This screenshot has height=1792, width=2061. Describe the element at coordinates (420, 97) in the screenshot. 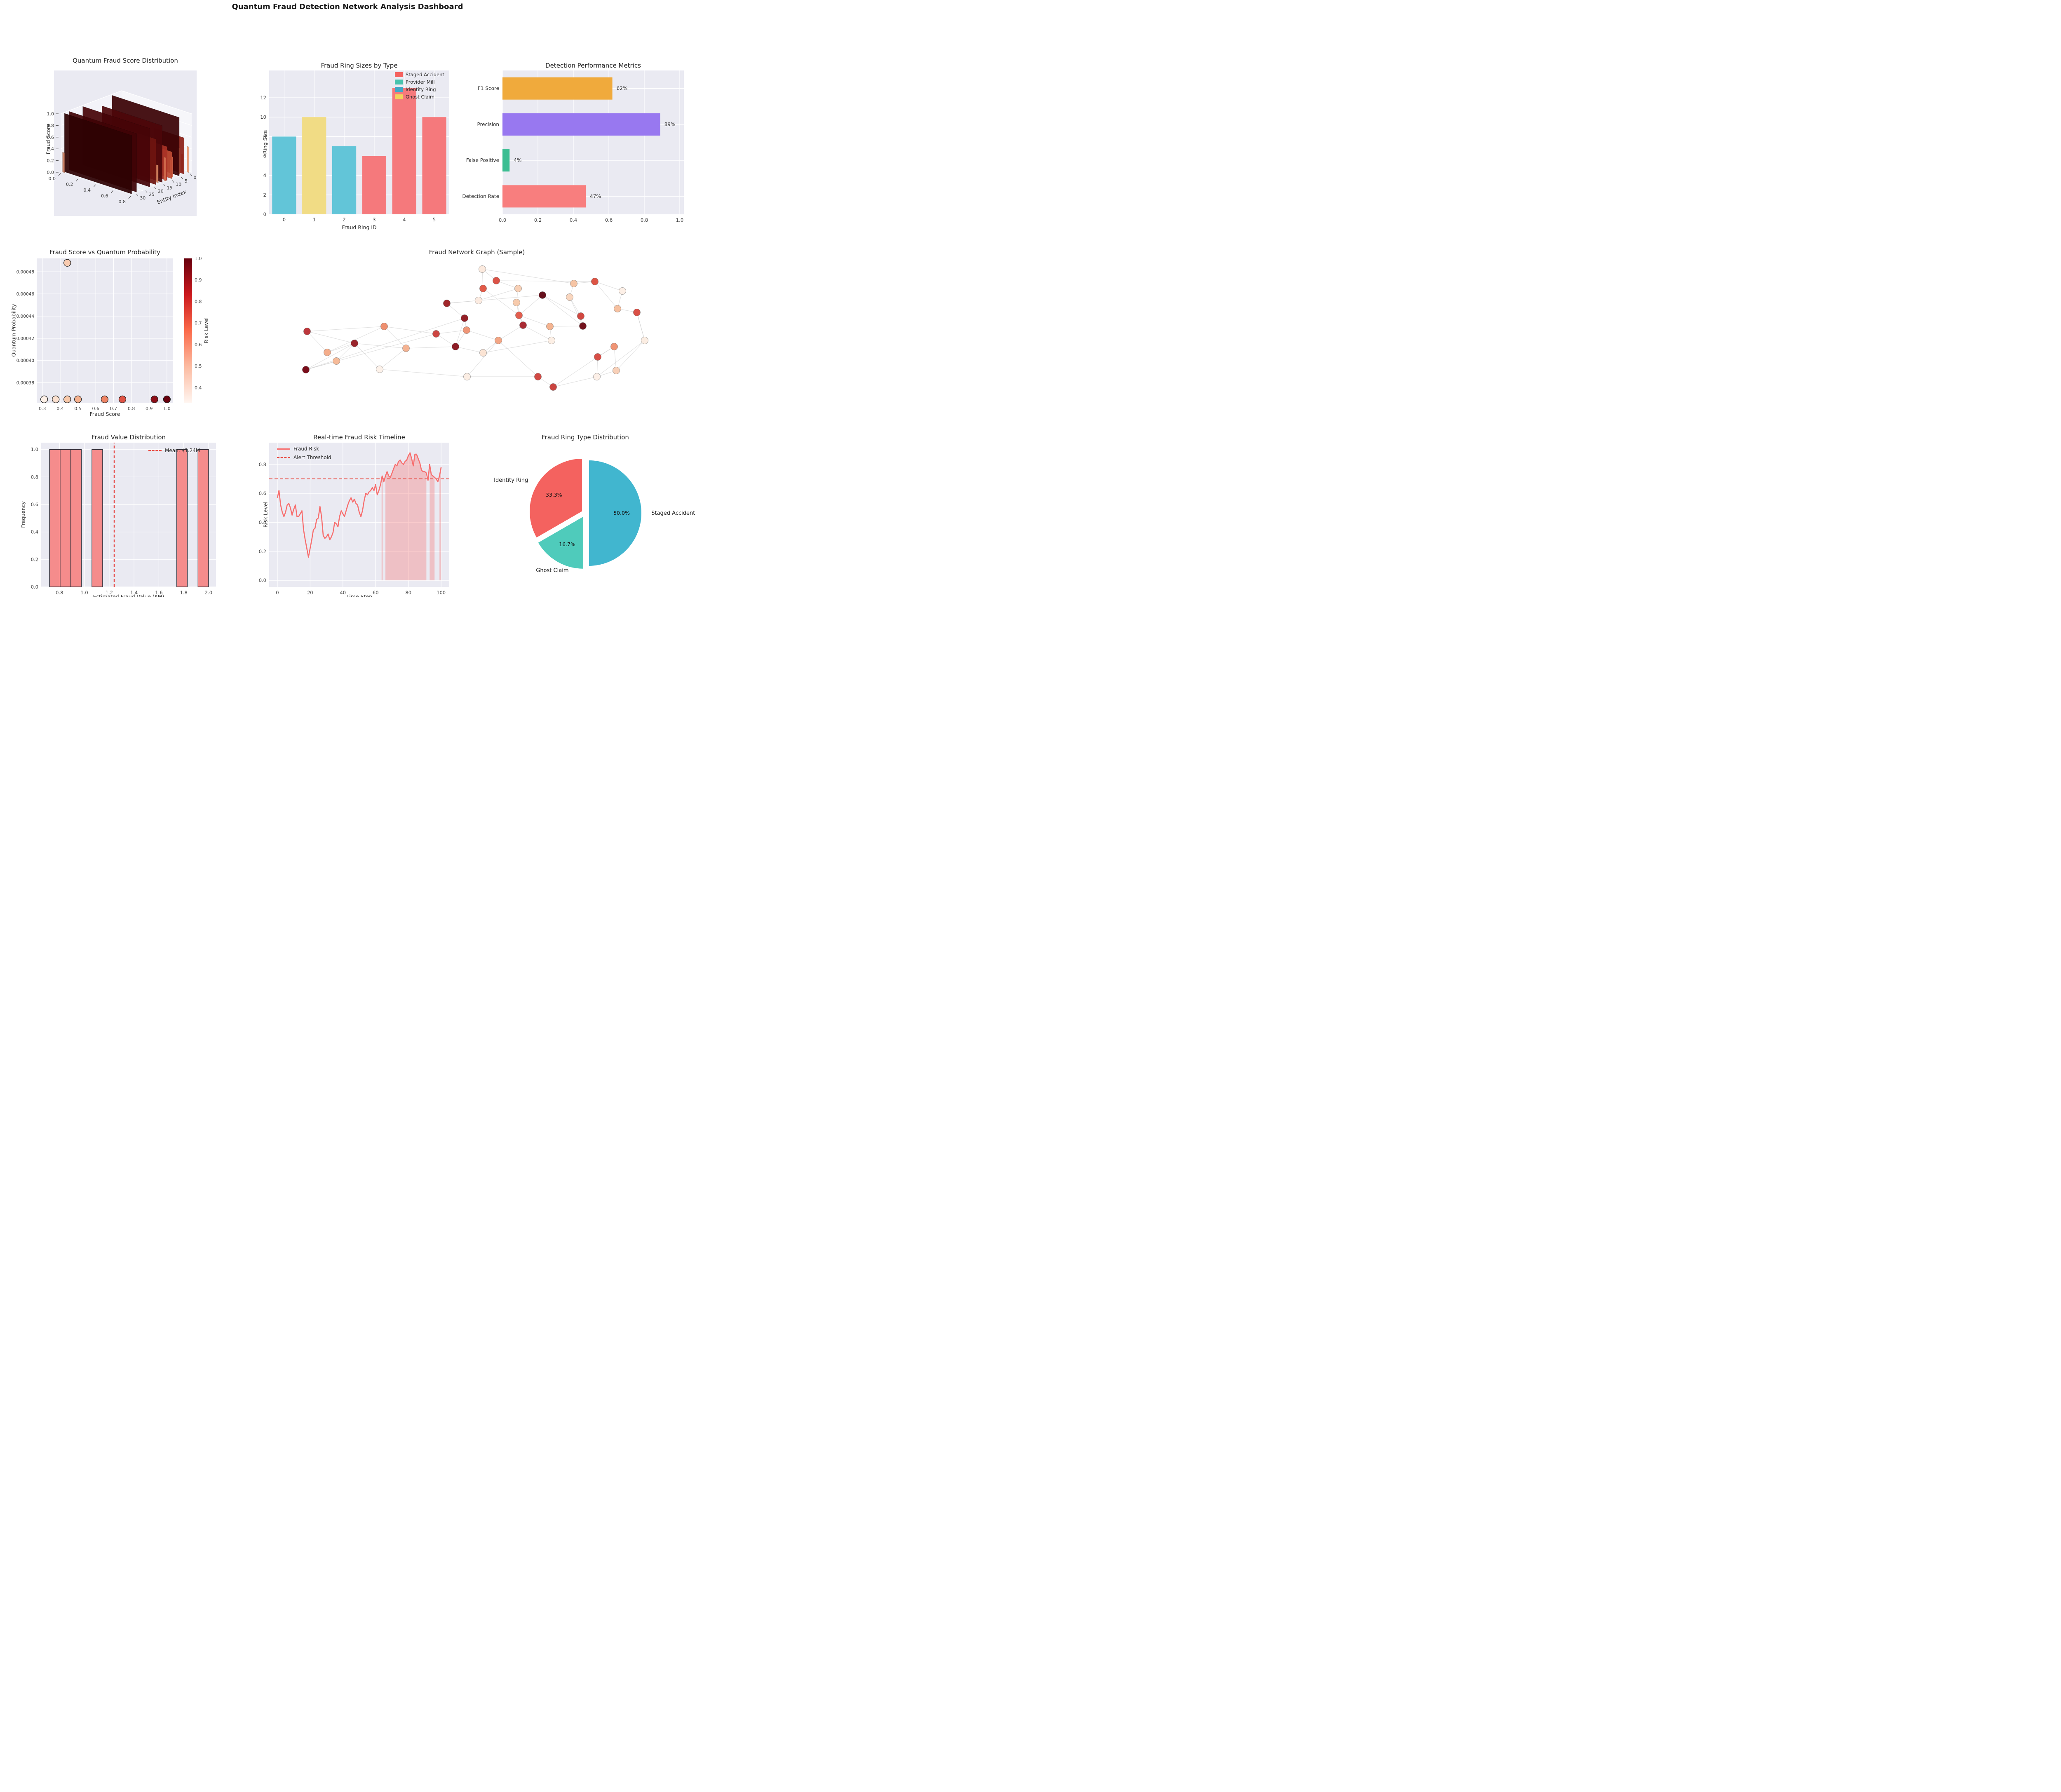

I see `legend-label: Ghost Claim` at that location.